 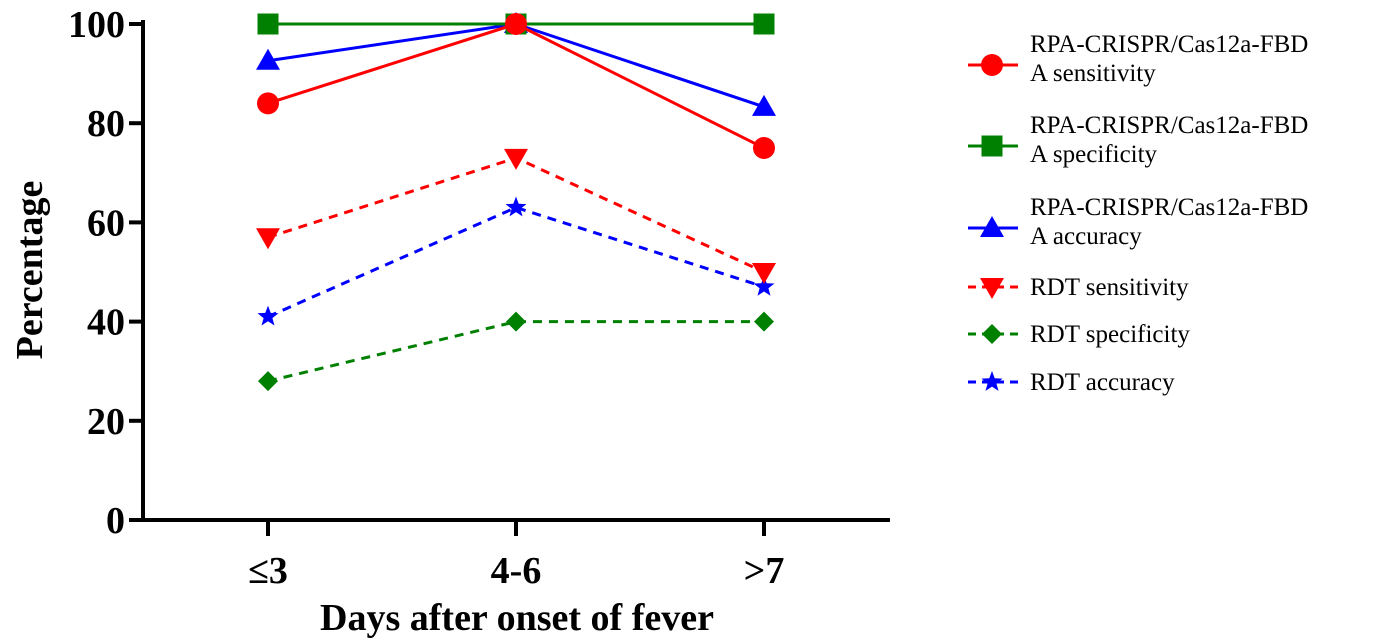 I want to click on y-tick-label: 0, so click(x=115, y=521).